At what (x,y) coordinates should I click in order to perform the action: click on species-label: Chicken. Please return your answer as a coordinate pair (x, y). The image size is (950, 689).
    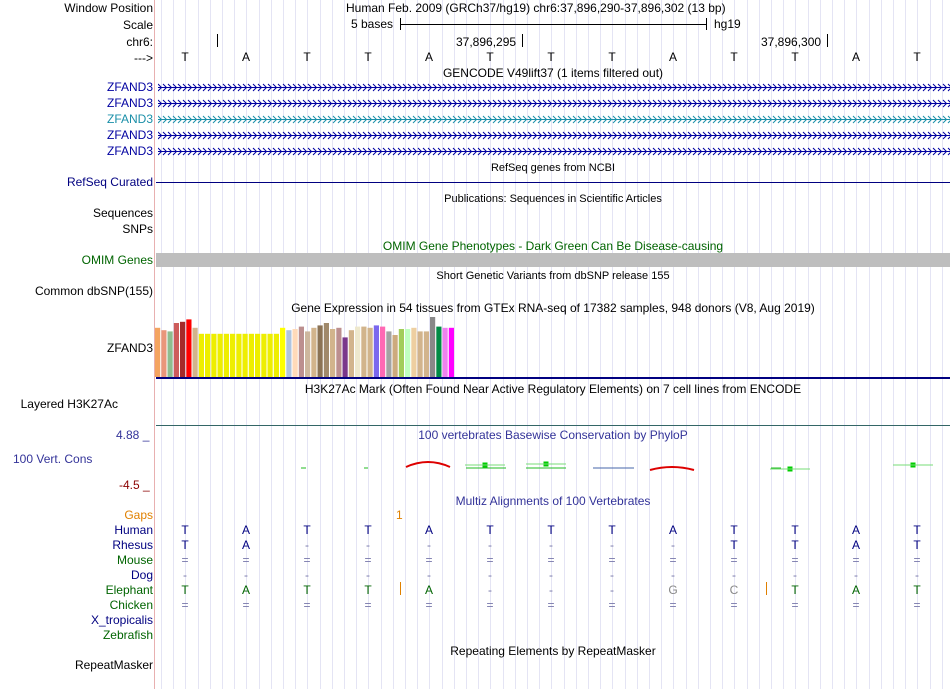
    Looking at the image, I should click on (131, 605).